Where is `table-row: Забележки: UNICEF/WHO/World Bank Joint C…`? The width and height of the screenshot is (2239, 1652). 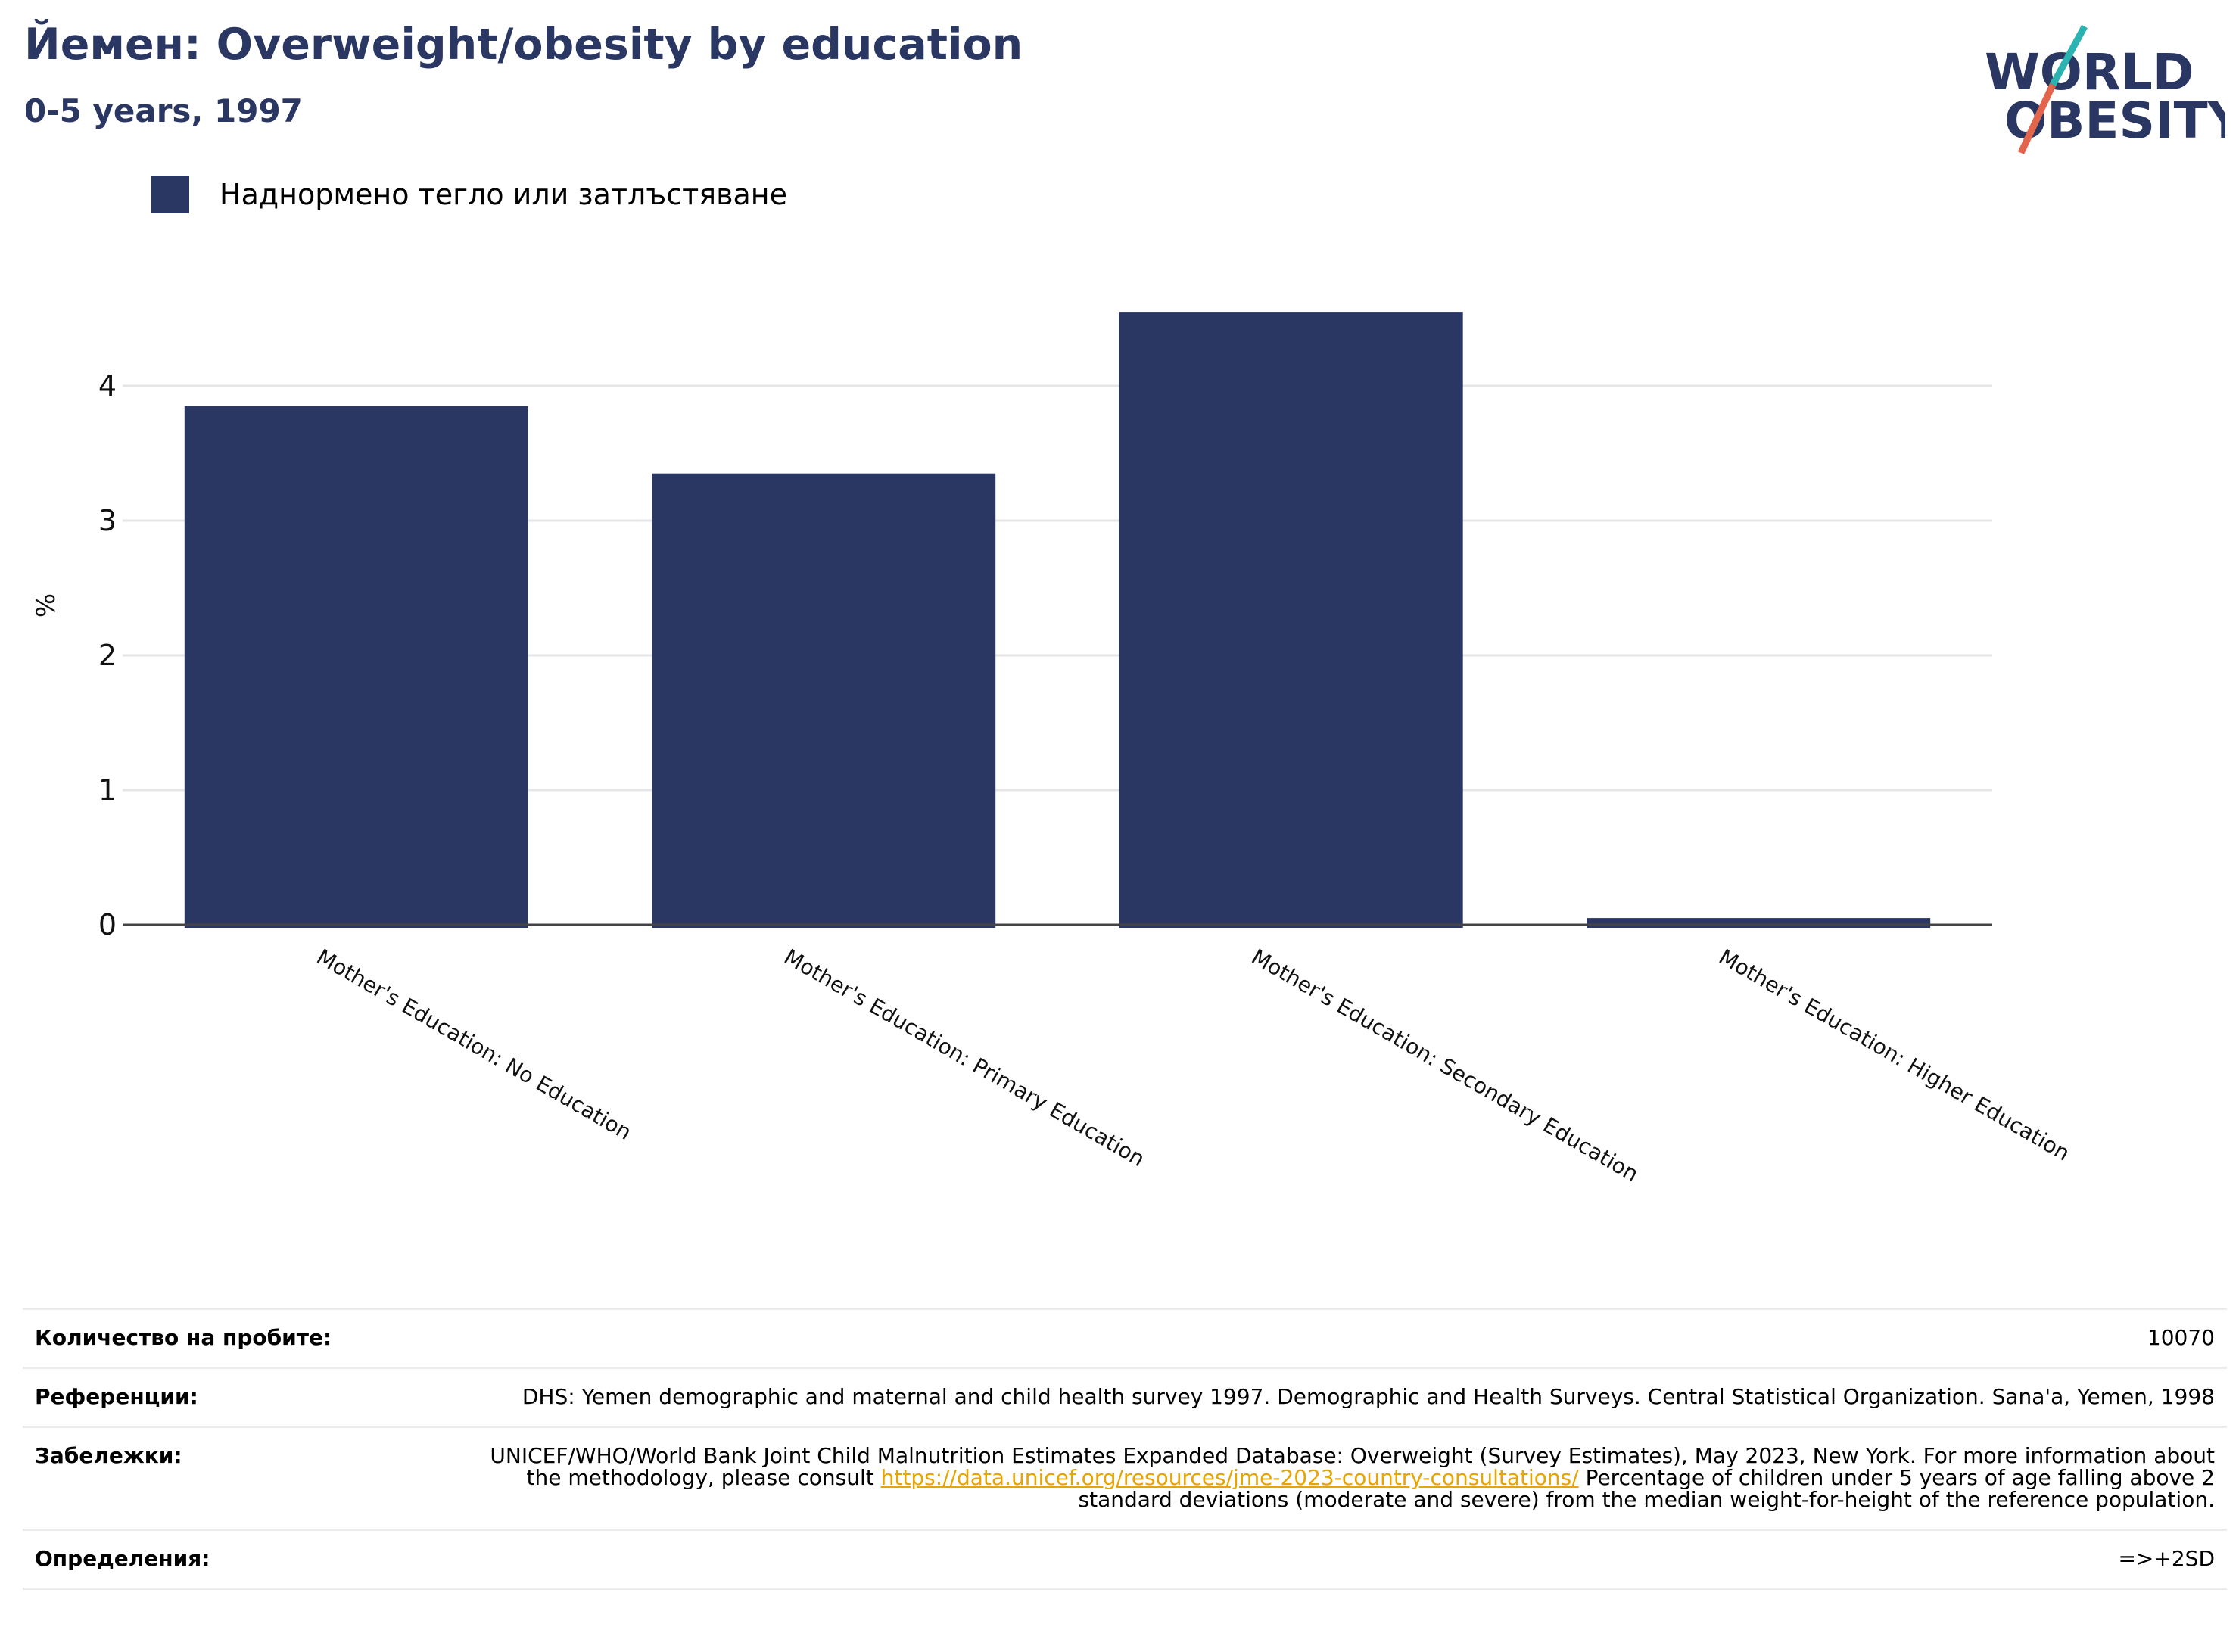
table-row: Забележки: UNICEF/WHO/World Bank Joint C… is located at coordinates (1125, 1478).